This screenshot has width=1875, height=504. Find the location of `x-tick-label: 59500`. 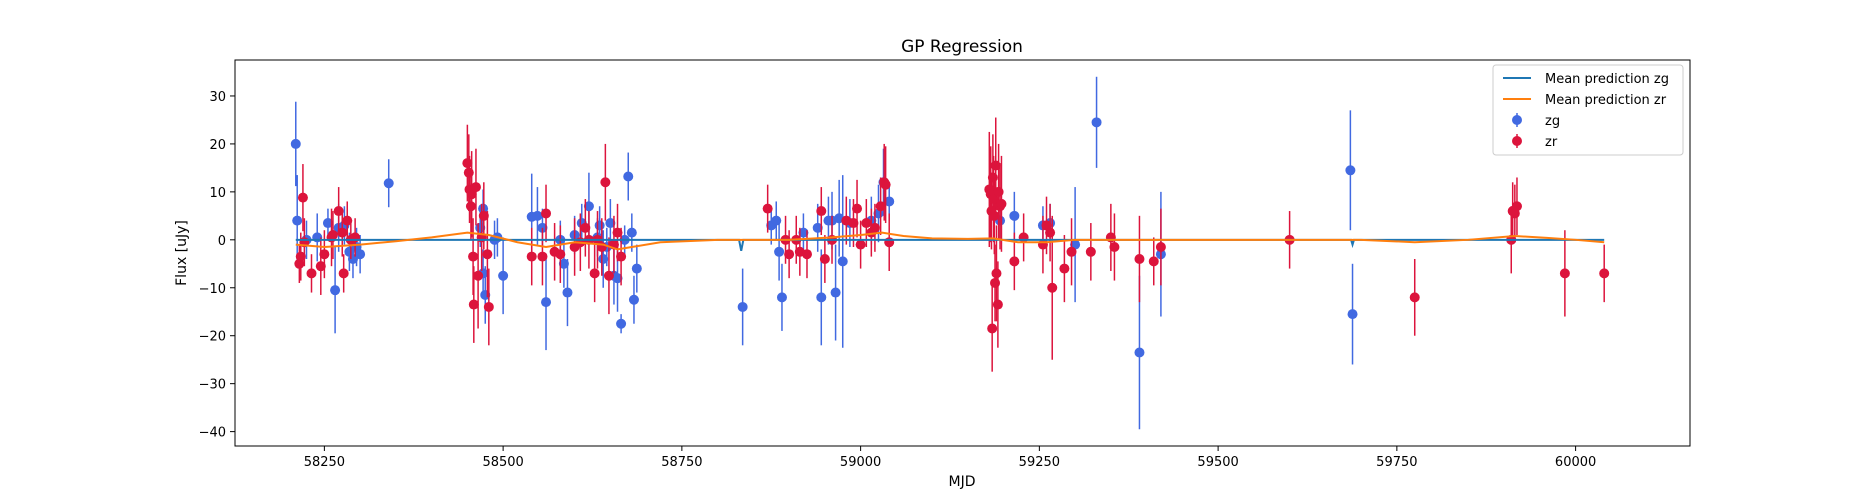

x-tick-label: 59500 is located at coordinates (1217, 462).